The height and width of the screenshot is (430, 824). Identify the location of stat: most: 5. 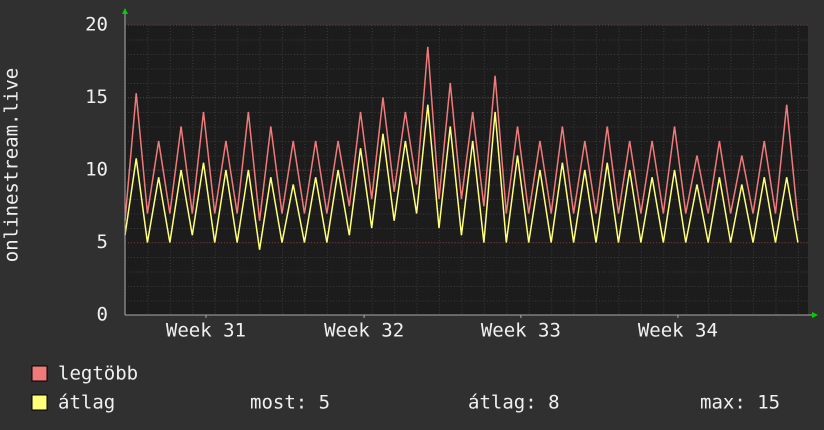
(290, 403).